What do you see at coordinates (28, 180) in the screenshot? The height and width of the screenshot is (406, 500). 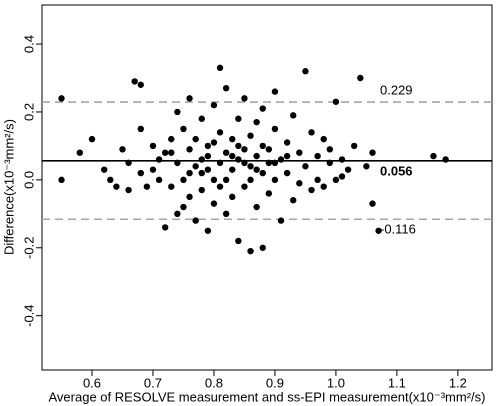 I see `y-tick-label: 0.0` at bounding box center [28, 180].